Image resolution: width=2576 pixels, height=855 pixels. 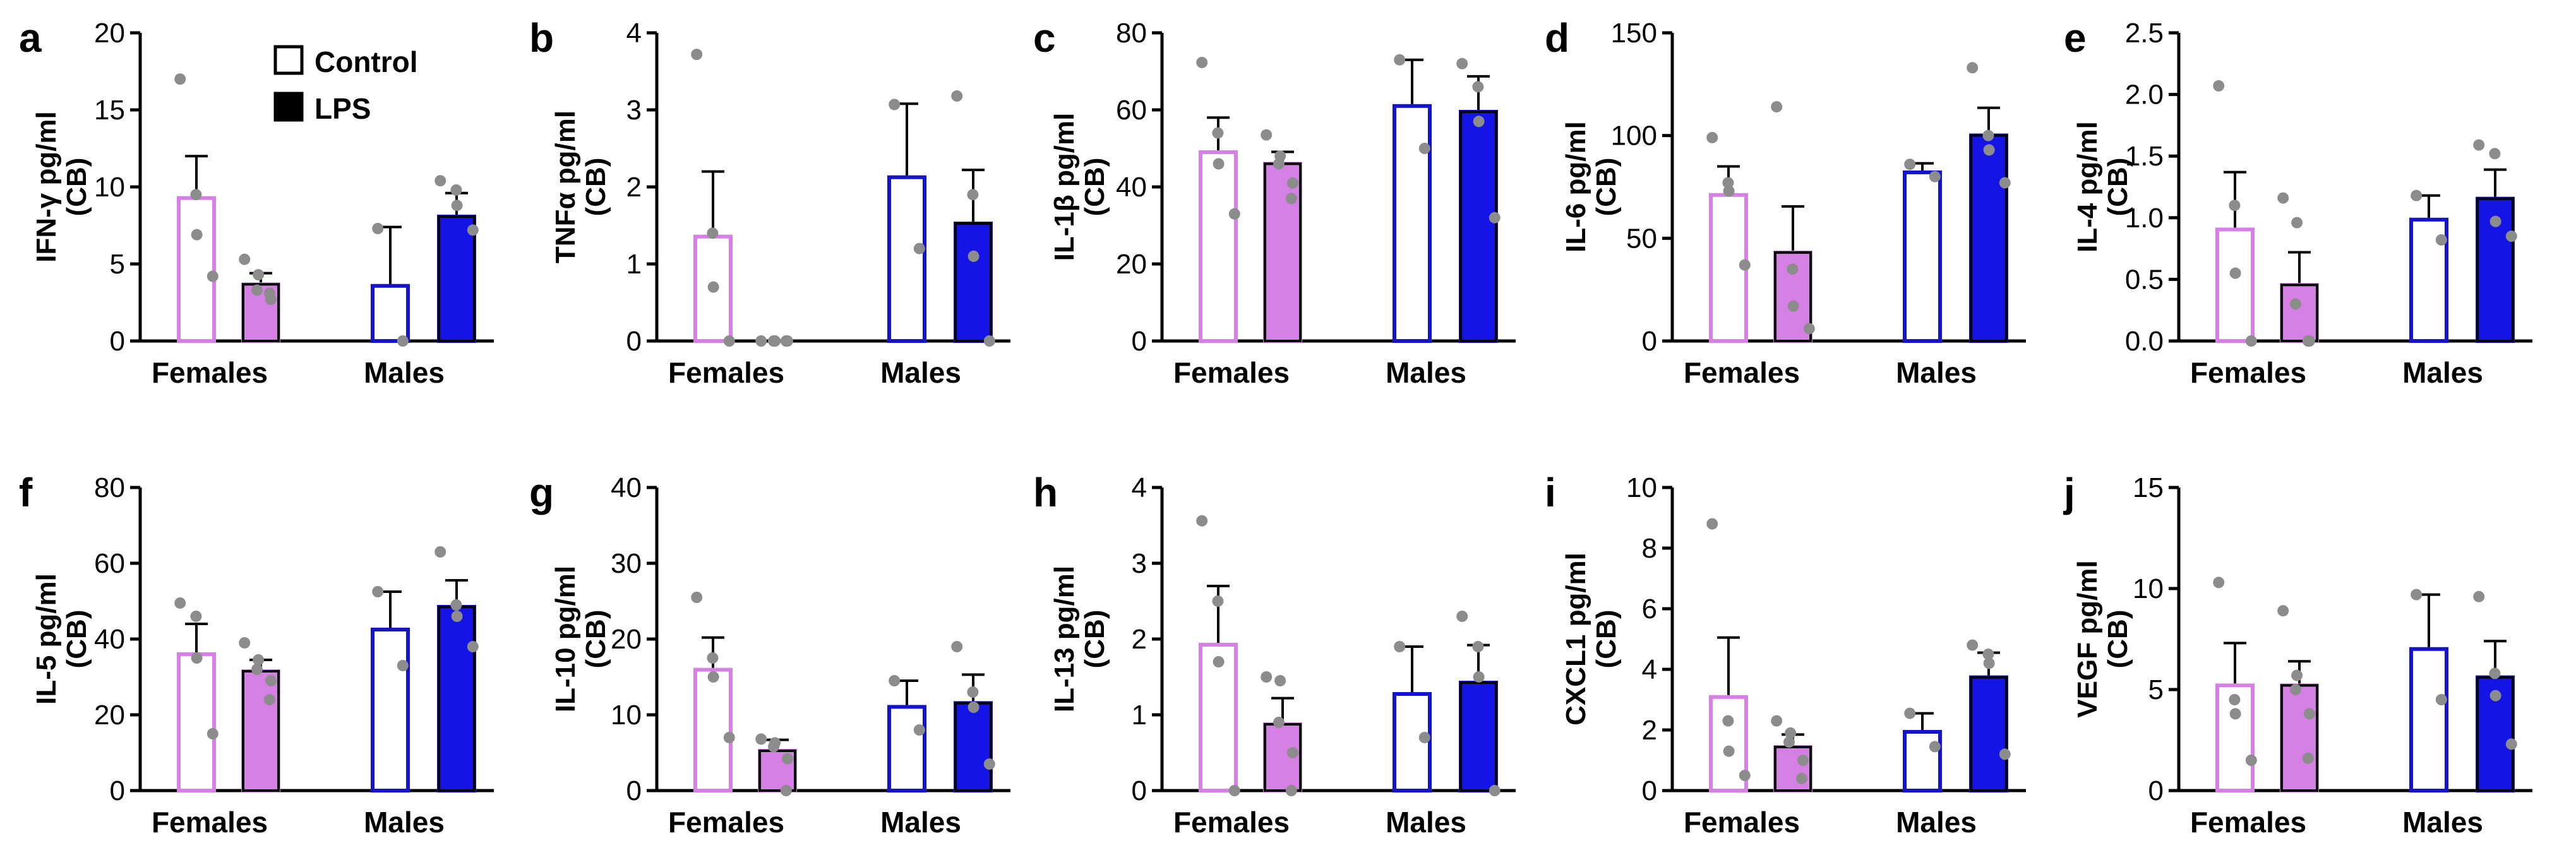 I want to click on legend: Control LPS, so click(x=345, y=85).